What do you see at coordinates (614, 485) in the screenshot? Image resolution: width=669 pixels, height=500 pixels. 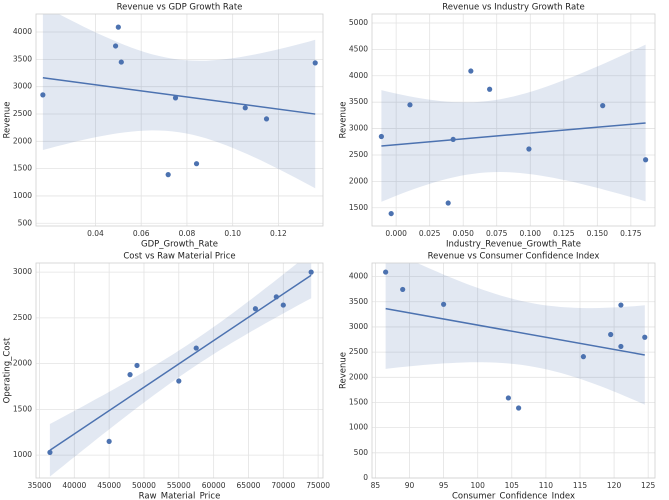 I see `x-tick-label: 120` at bounding box center [614, 485].